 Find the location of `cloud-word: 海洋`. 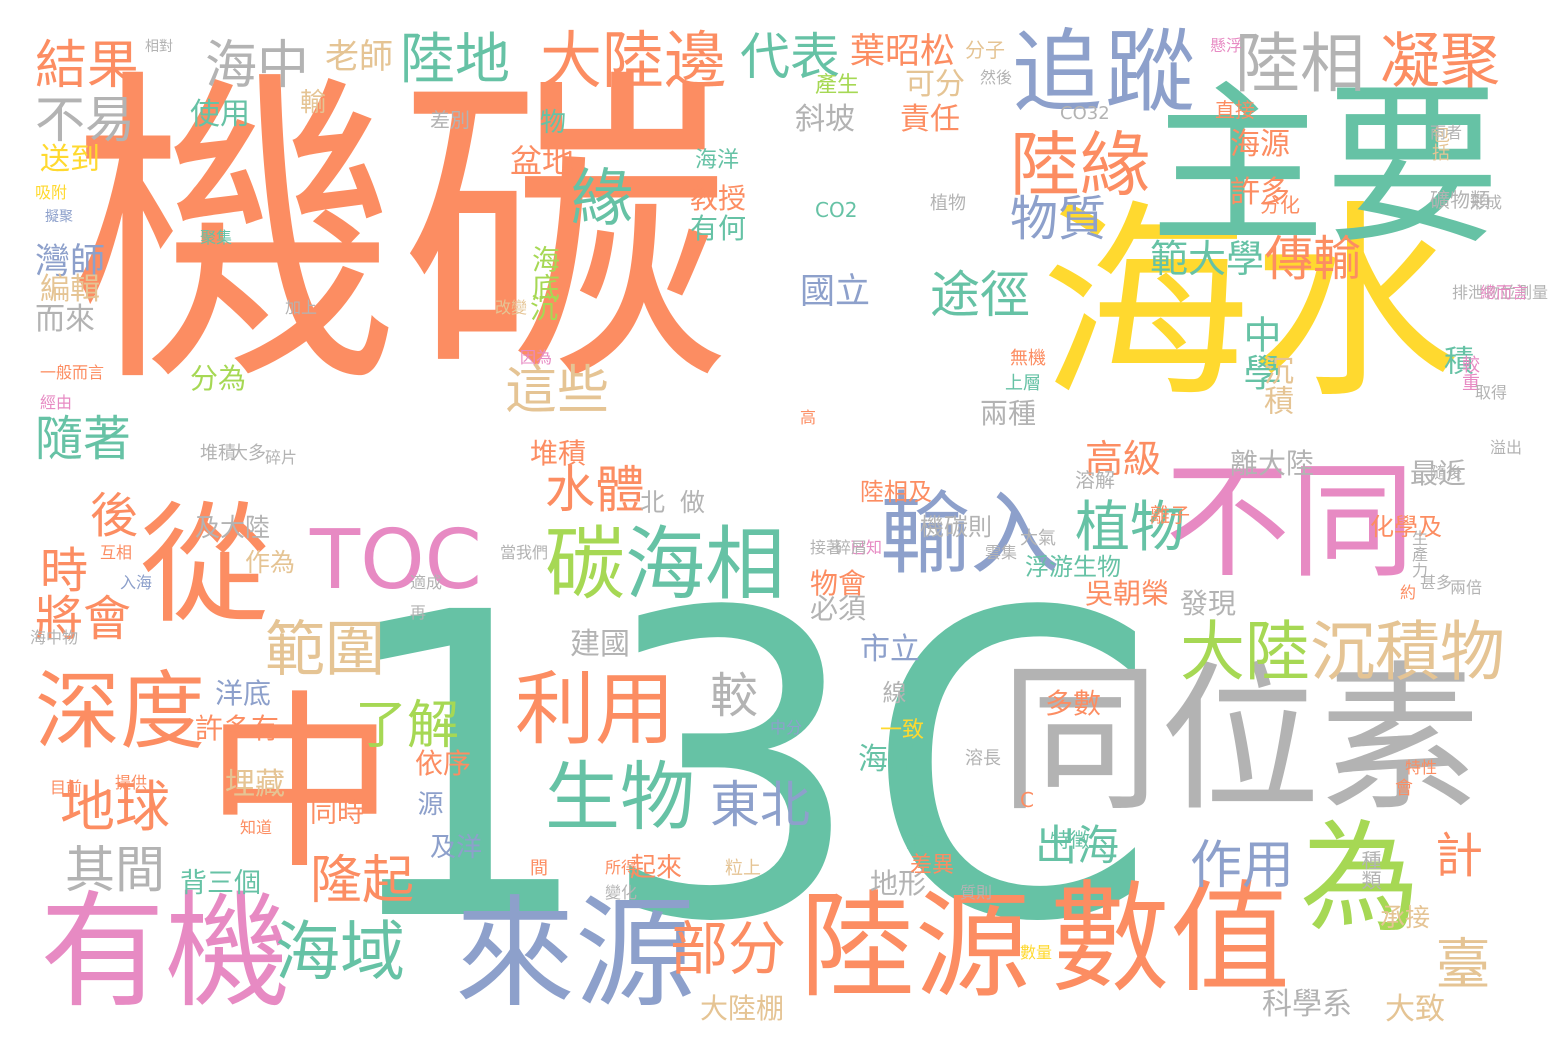

cloud-word: 海洋 is located at coordinates (717, 160).